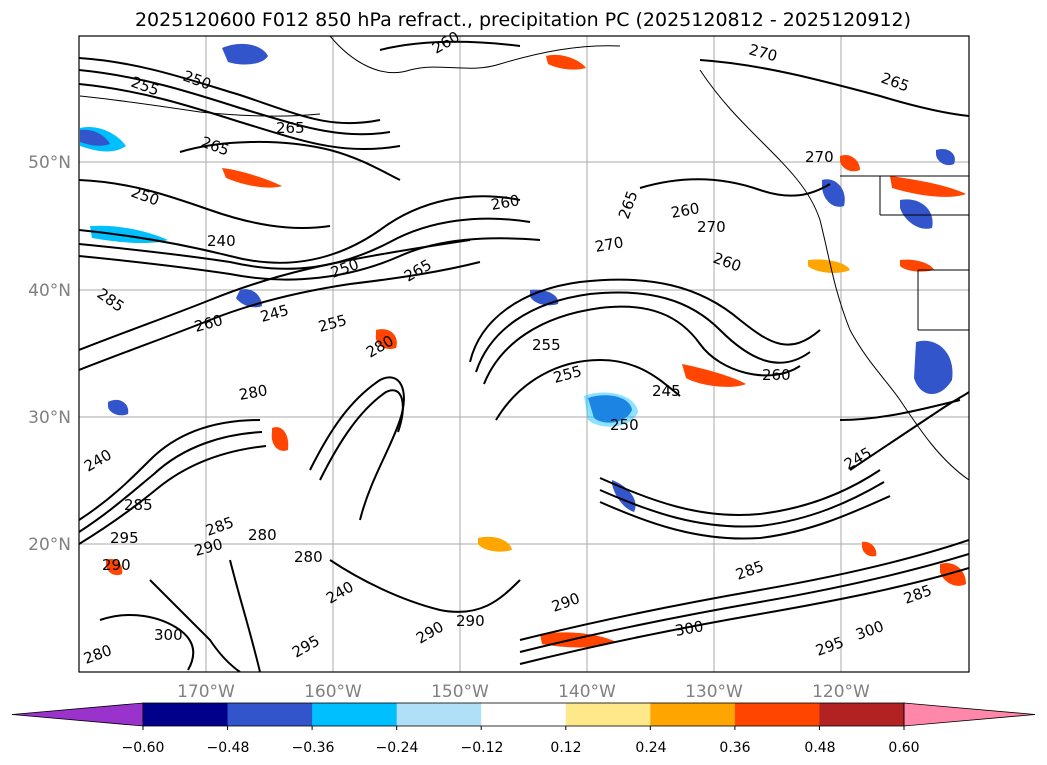 Image resolution: width=1047 pixels, height=765 pixels. I want to click on colorbar-tick-label: 0.36, so click(734, 748).